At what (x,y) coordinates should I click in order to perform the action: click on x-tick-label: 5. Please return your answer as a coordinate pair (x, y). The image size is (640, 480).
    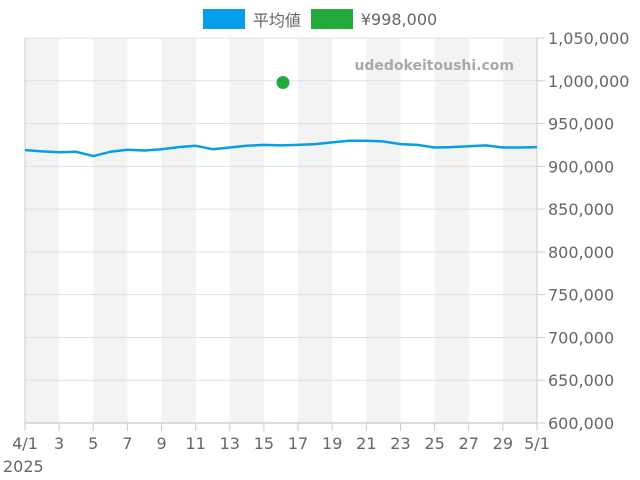
    Looking at the image, I should click on (93, 443).